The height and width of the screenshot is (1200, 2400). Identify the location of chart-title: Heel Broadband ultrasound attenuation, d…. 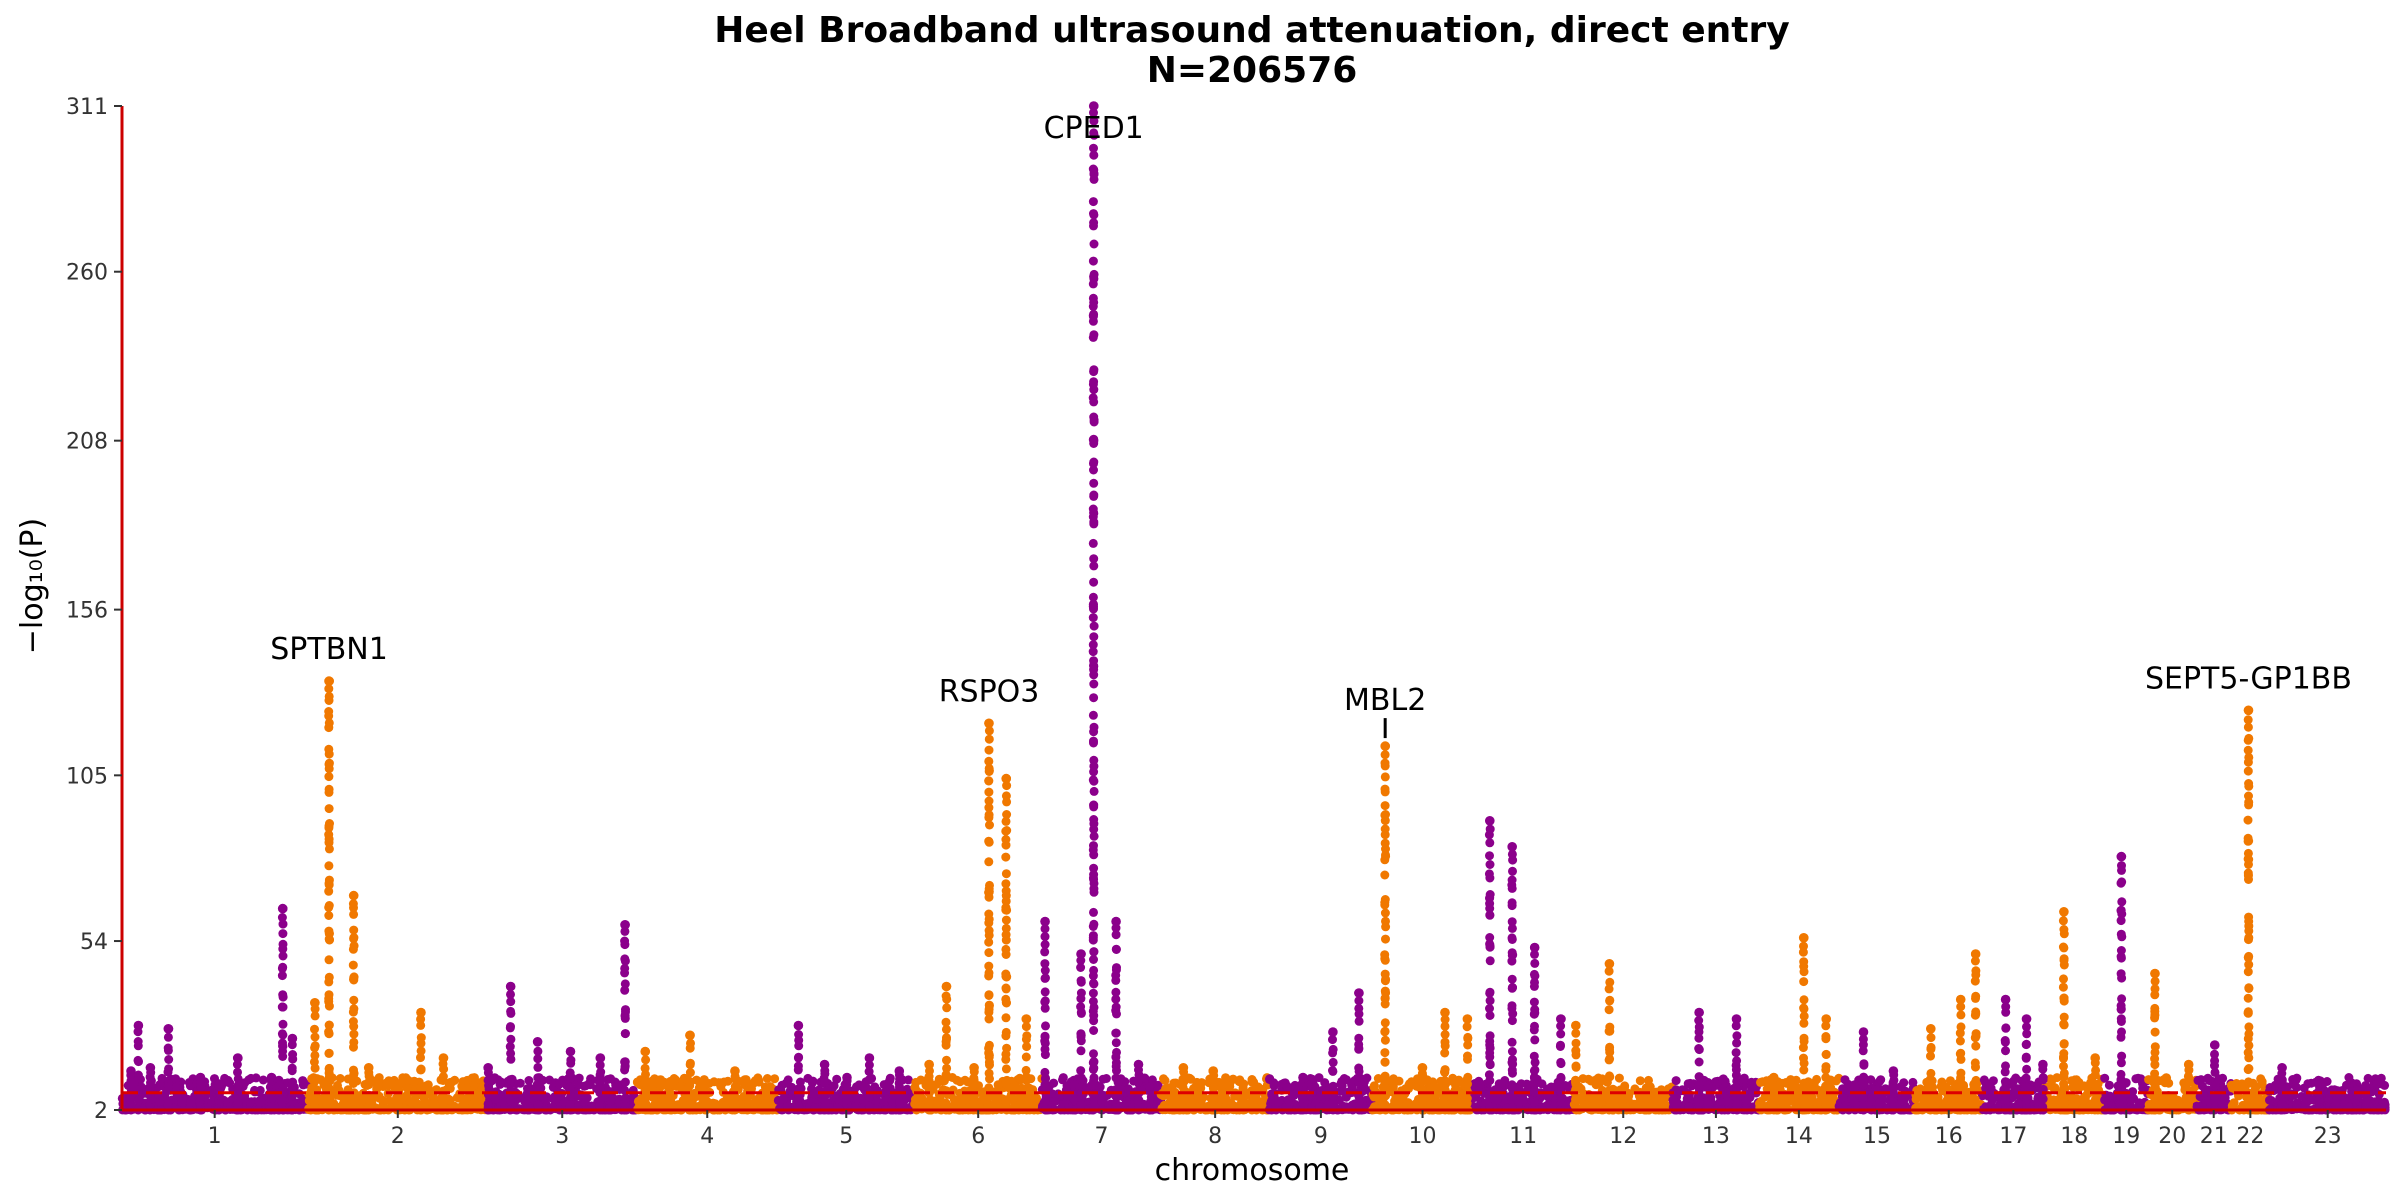
(1251, 30).